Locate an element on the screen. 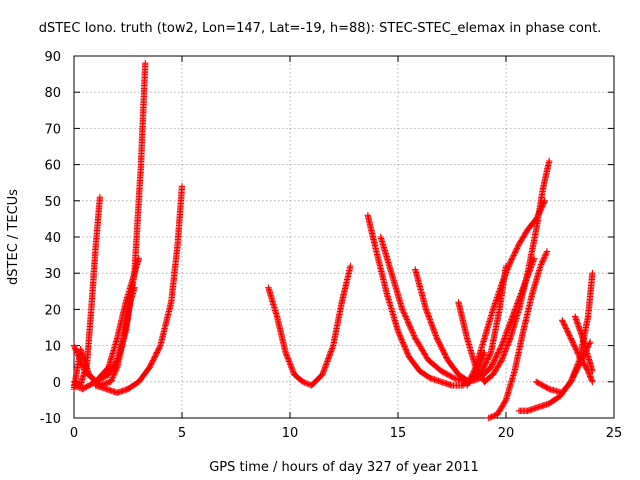 Image resolution: width=640 pixels, height=480 pixels. y-tick-label: 90 is located at coordinates (52, 57).